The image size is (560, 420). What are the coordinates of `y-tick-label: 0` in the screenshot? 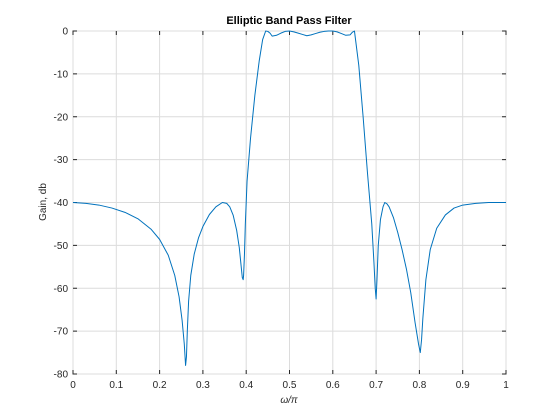 It's located at (65, 32).